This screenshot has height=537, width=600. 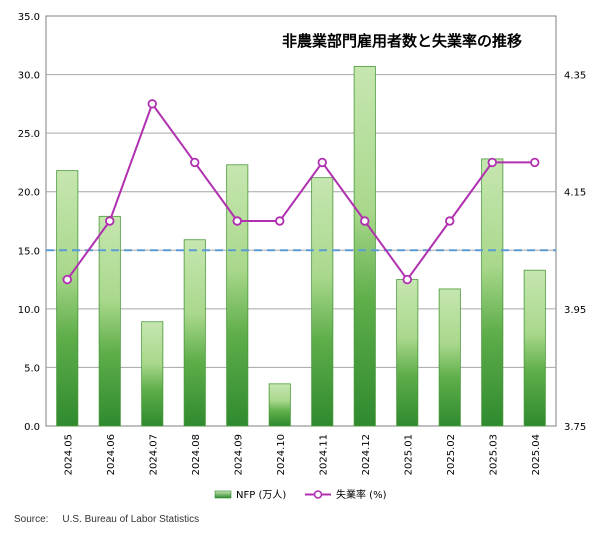 What do you see at coordinates (261, 495) in the screenshot?
I see `legend-label-nfp: NFP (万人)` at bounding box center [261, 495].